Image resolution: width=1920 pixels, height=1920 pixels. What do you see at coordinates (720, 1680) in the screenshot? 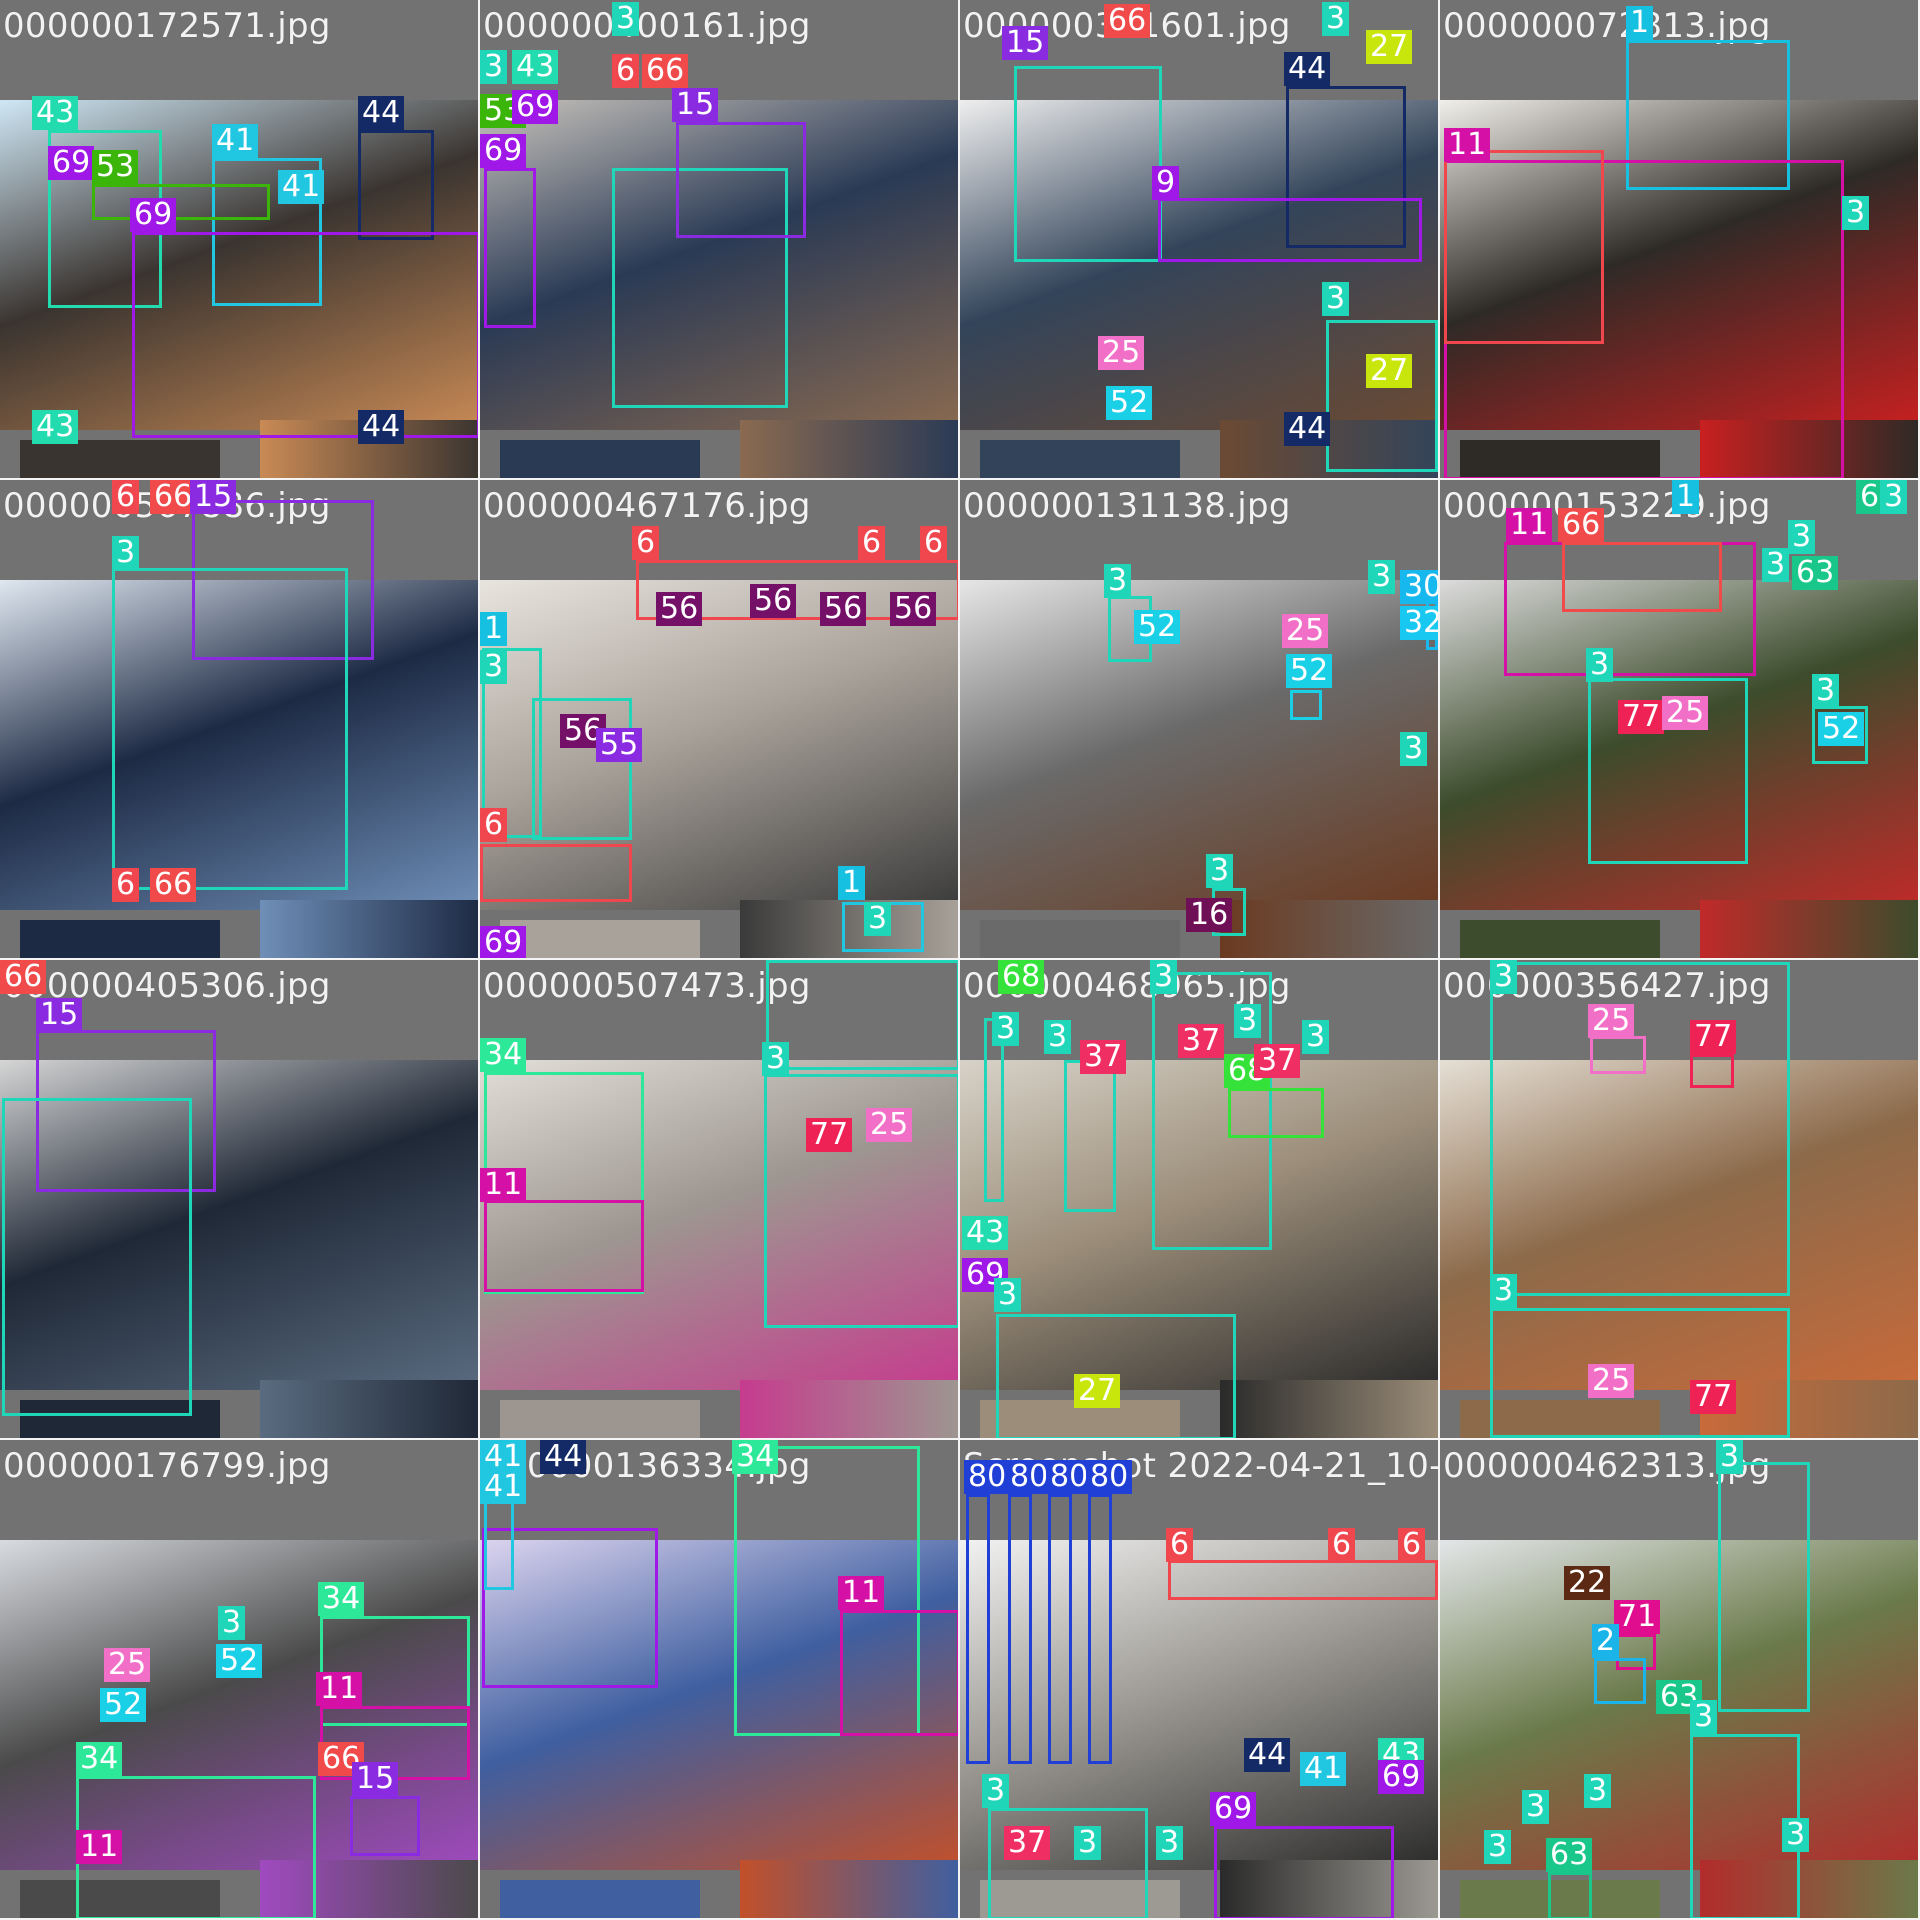
I see `mosaic-tile: 000000136334.jpg34441344111` at bounding box center [720, 1680].